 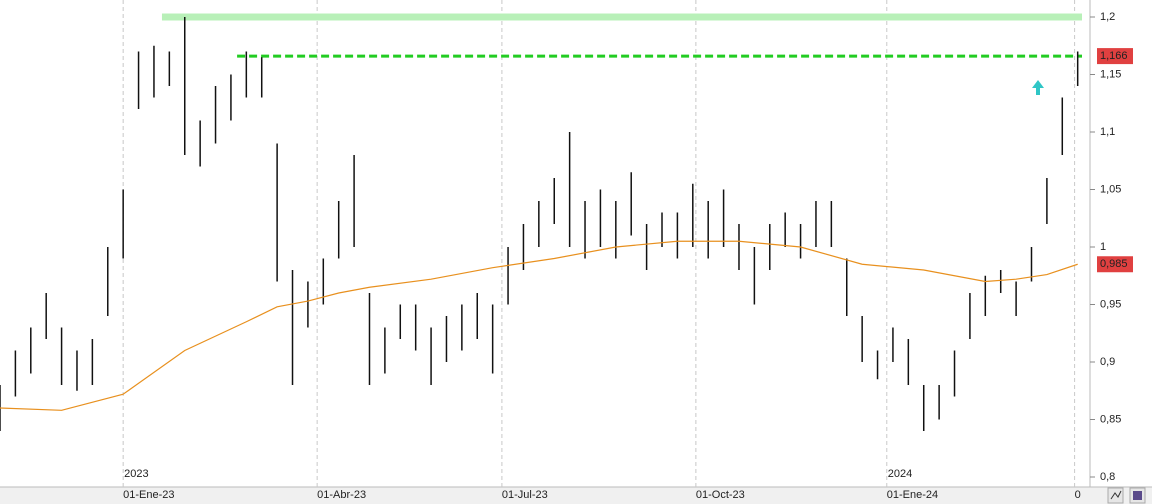 I want to click on x-tick-label: 0, so click(x=1078, y=495).